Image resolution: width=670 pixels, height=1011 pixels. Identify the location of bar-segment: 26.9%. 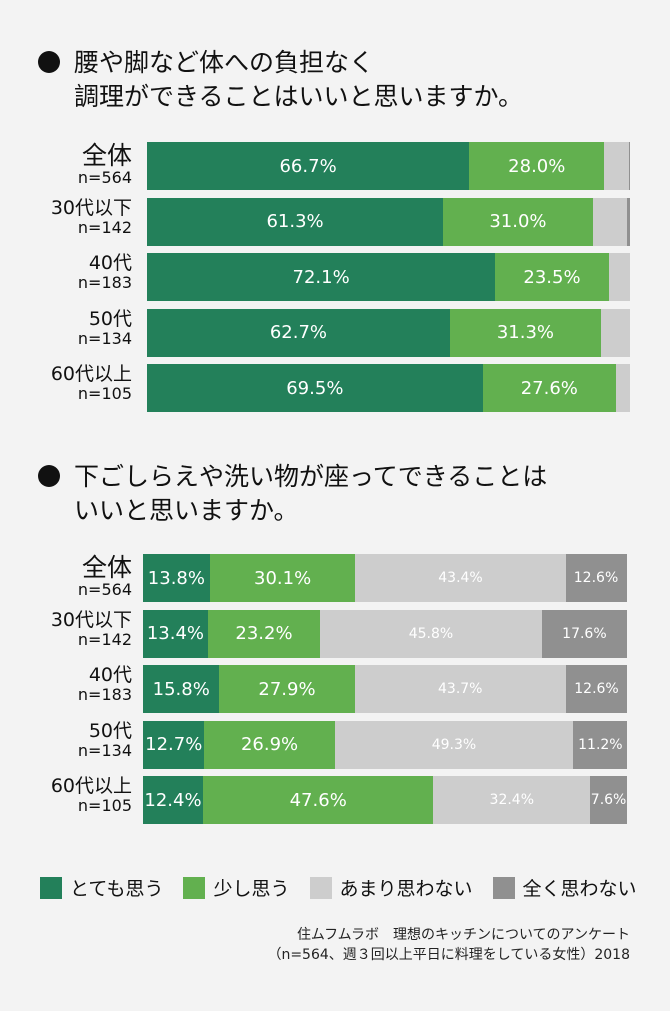
(269, 744).